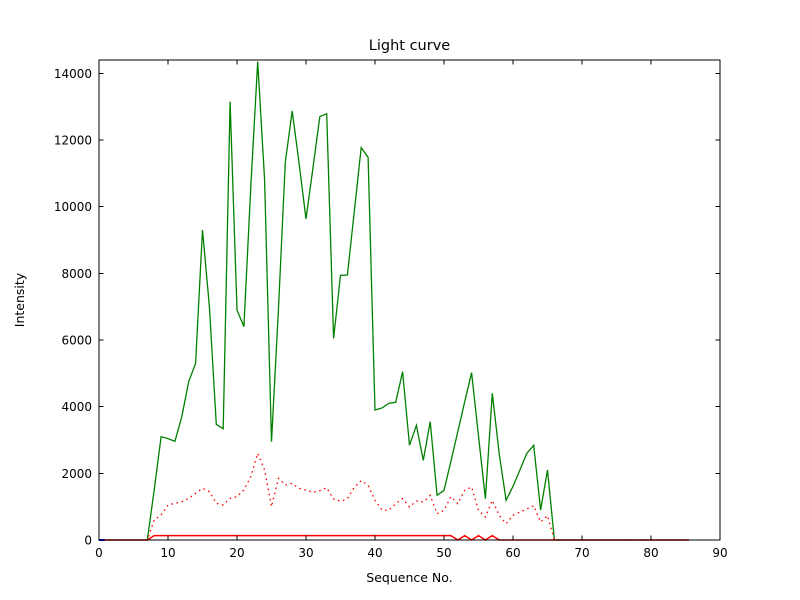  I want to click on y-tick-label: 10000, so click(73, 207).